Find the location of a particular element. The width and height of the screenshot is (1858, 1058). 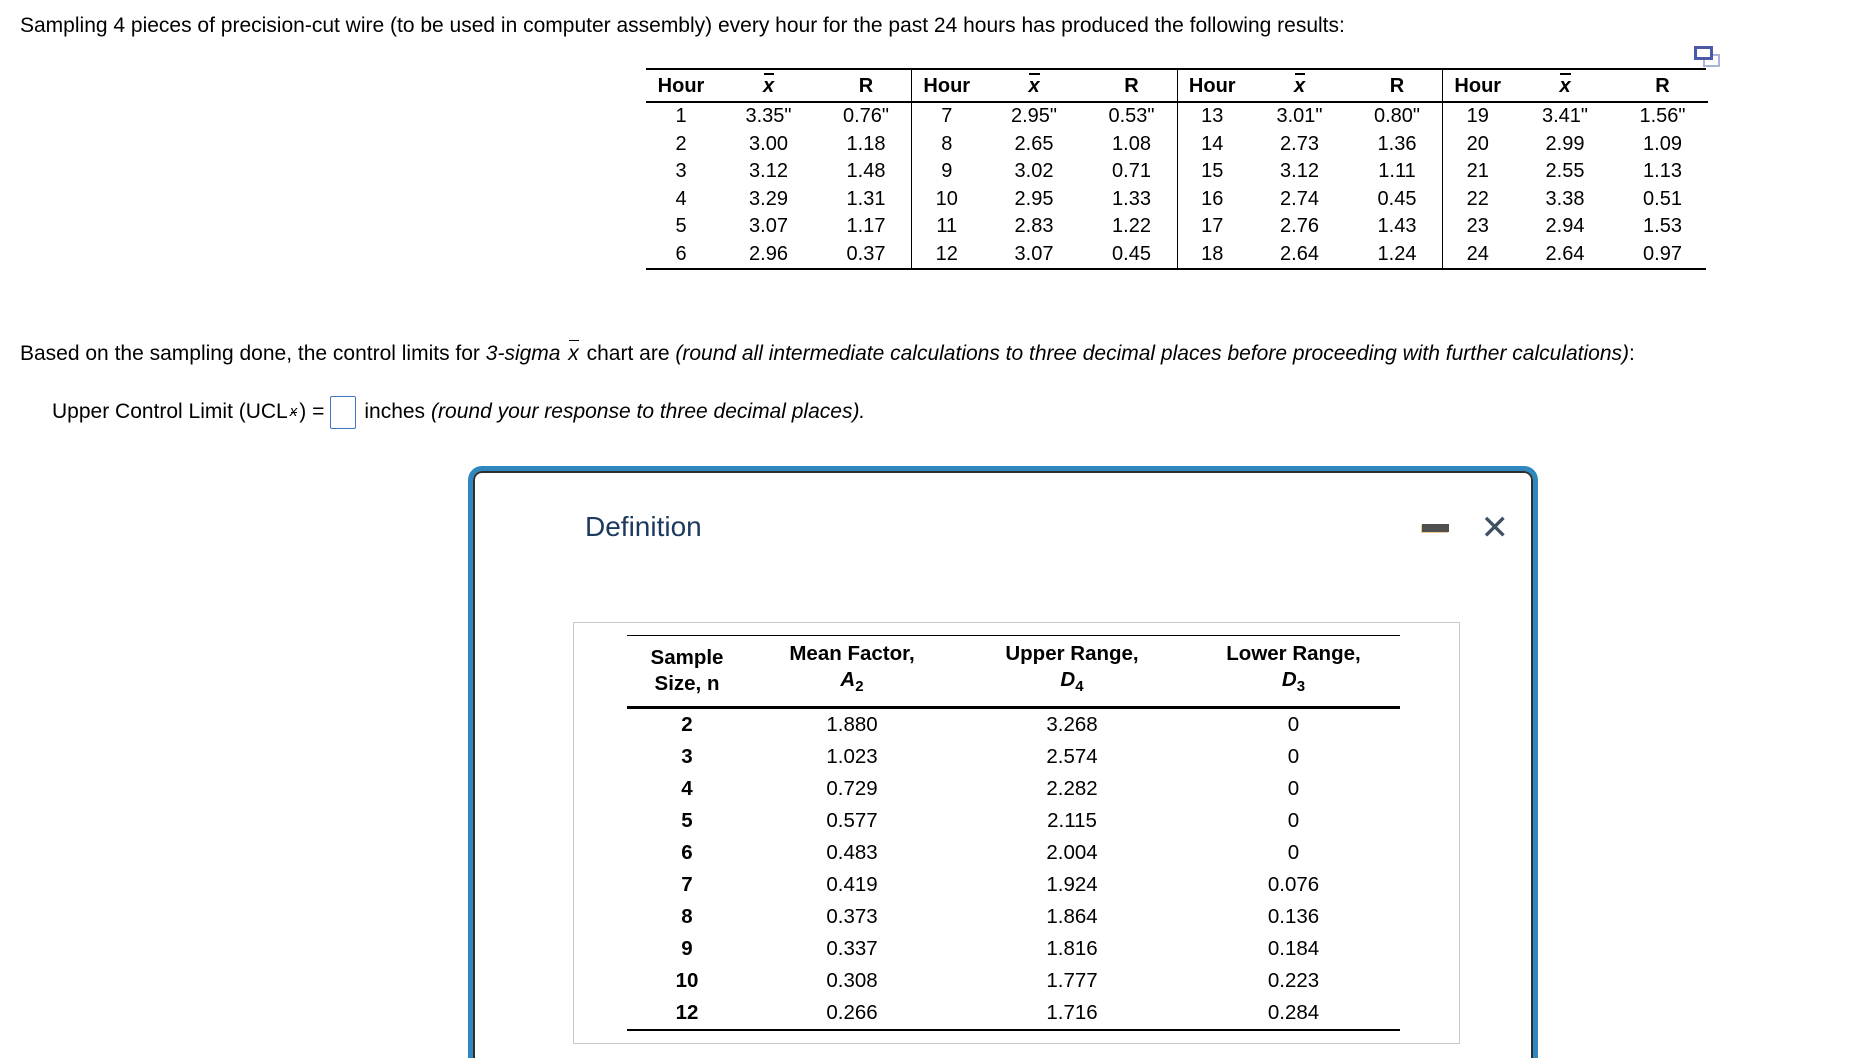

sample-cell: 3.12 is located at coordinates (768, 171).